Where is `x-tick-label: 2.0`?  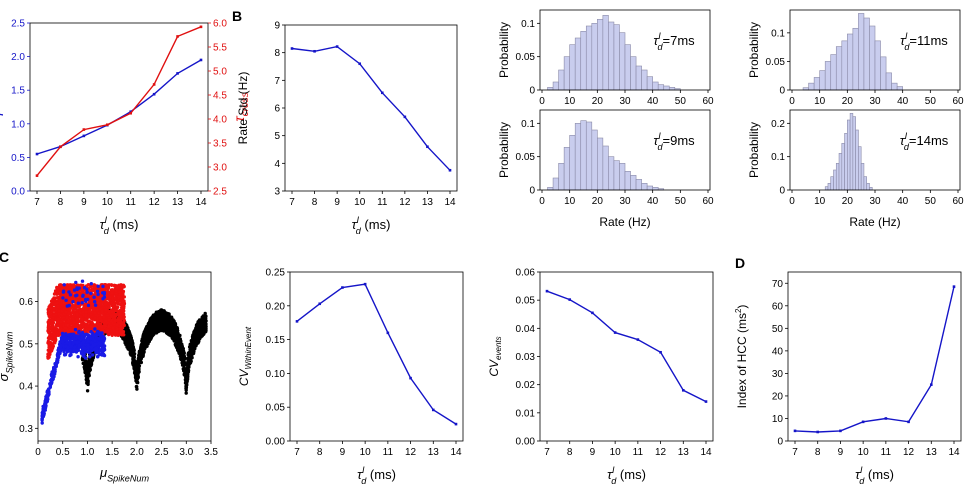
x-tick-label: 2.0 is located at coordinates (137, 452).